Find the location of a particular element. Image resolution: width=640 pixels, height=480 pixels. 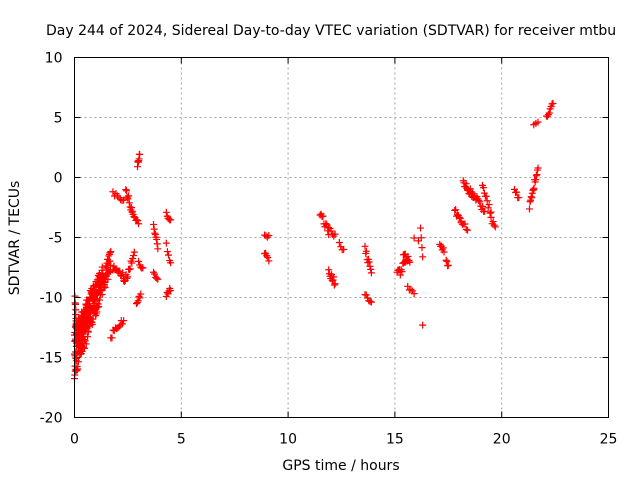

y-tick-label: -20 is located at coordinates (51, 419).